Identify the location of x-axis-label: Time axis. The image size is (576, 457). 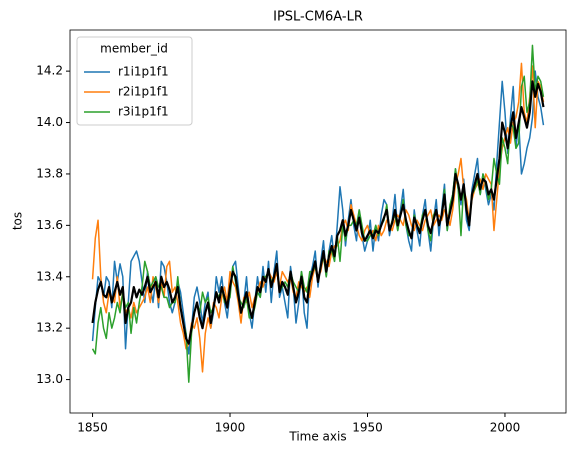
(317, 437).